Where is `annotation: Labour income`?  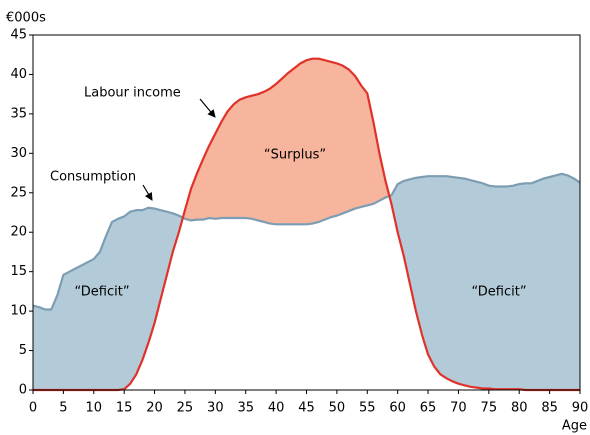
annotation: Labour income is located at coordinates (132, 93).